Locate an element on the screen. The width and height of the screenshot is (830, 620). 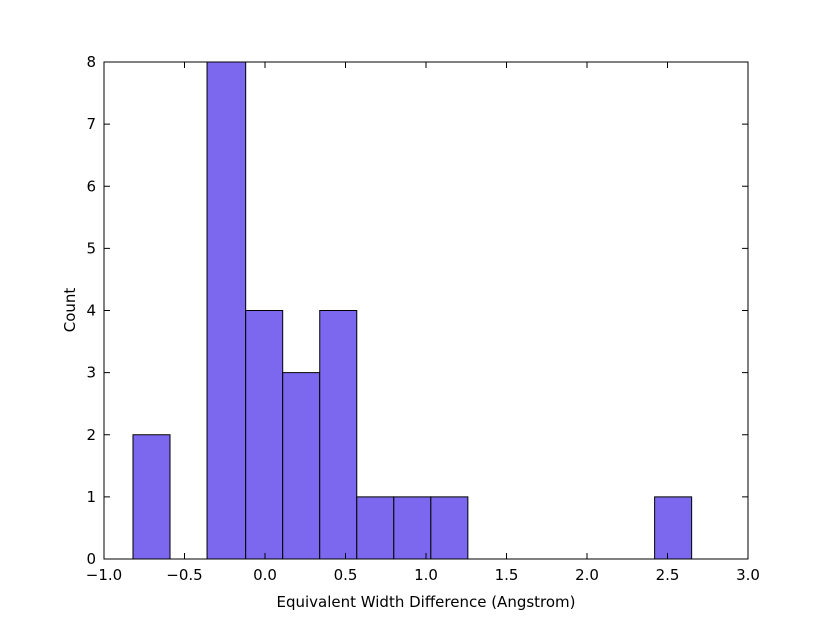
y-axis-label: Count is located at coordinates (70, 310).